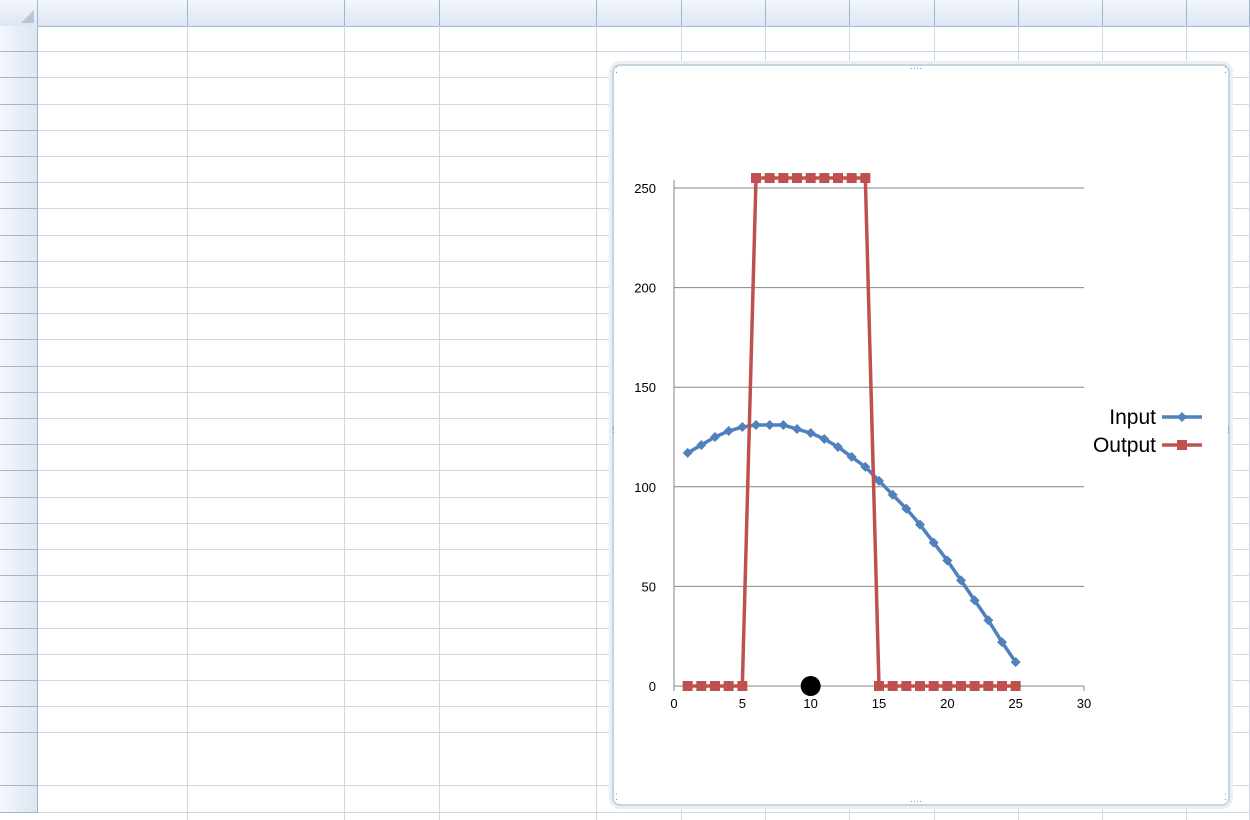 This screenshot has height=820, width=1250. Describe the element at coordinates (266, 772) in the screenshot. I see `formula-cell-line2` at that location.